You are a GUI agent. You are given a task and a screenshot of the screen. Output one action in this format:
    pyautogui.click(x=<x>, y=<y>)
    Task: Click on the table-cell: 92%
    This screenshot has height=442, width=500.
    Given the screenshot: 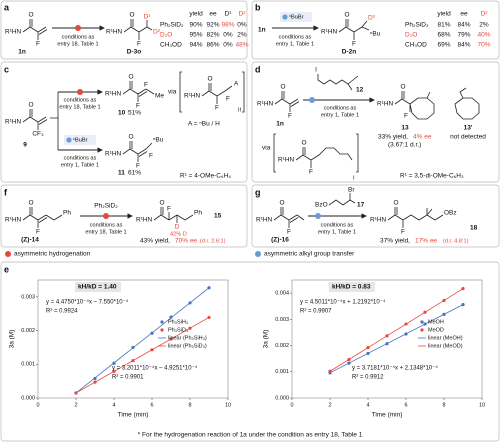 What is the action you would take?
    pyautogui.click(x=212, y=25)
    